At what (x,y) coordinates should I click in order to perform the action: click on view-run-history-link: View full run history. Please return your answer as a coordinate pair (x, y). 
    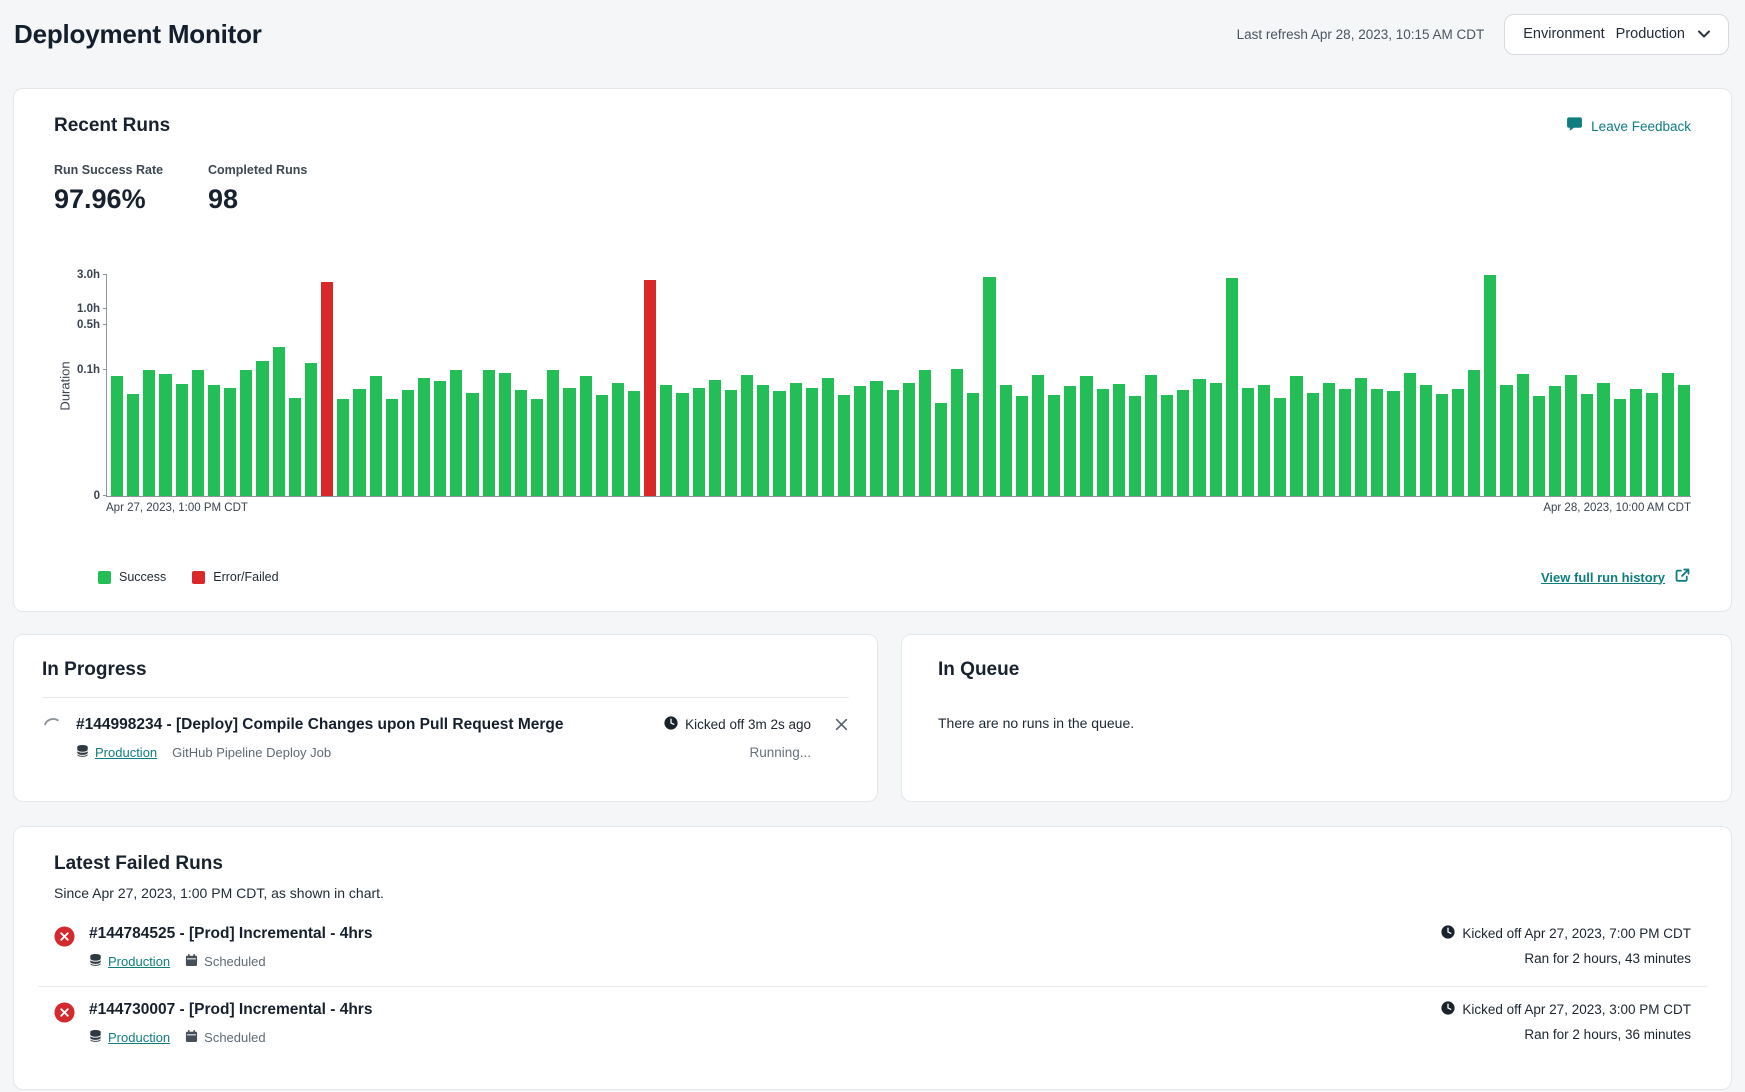
    Looking at the image, I should click on (1616, 577).